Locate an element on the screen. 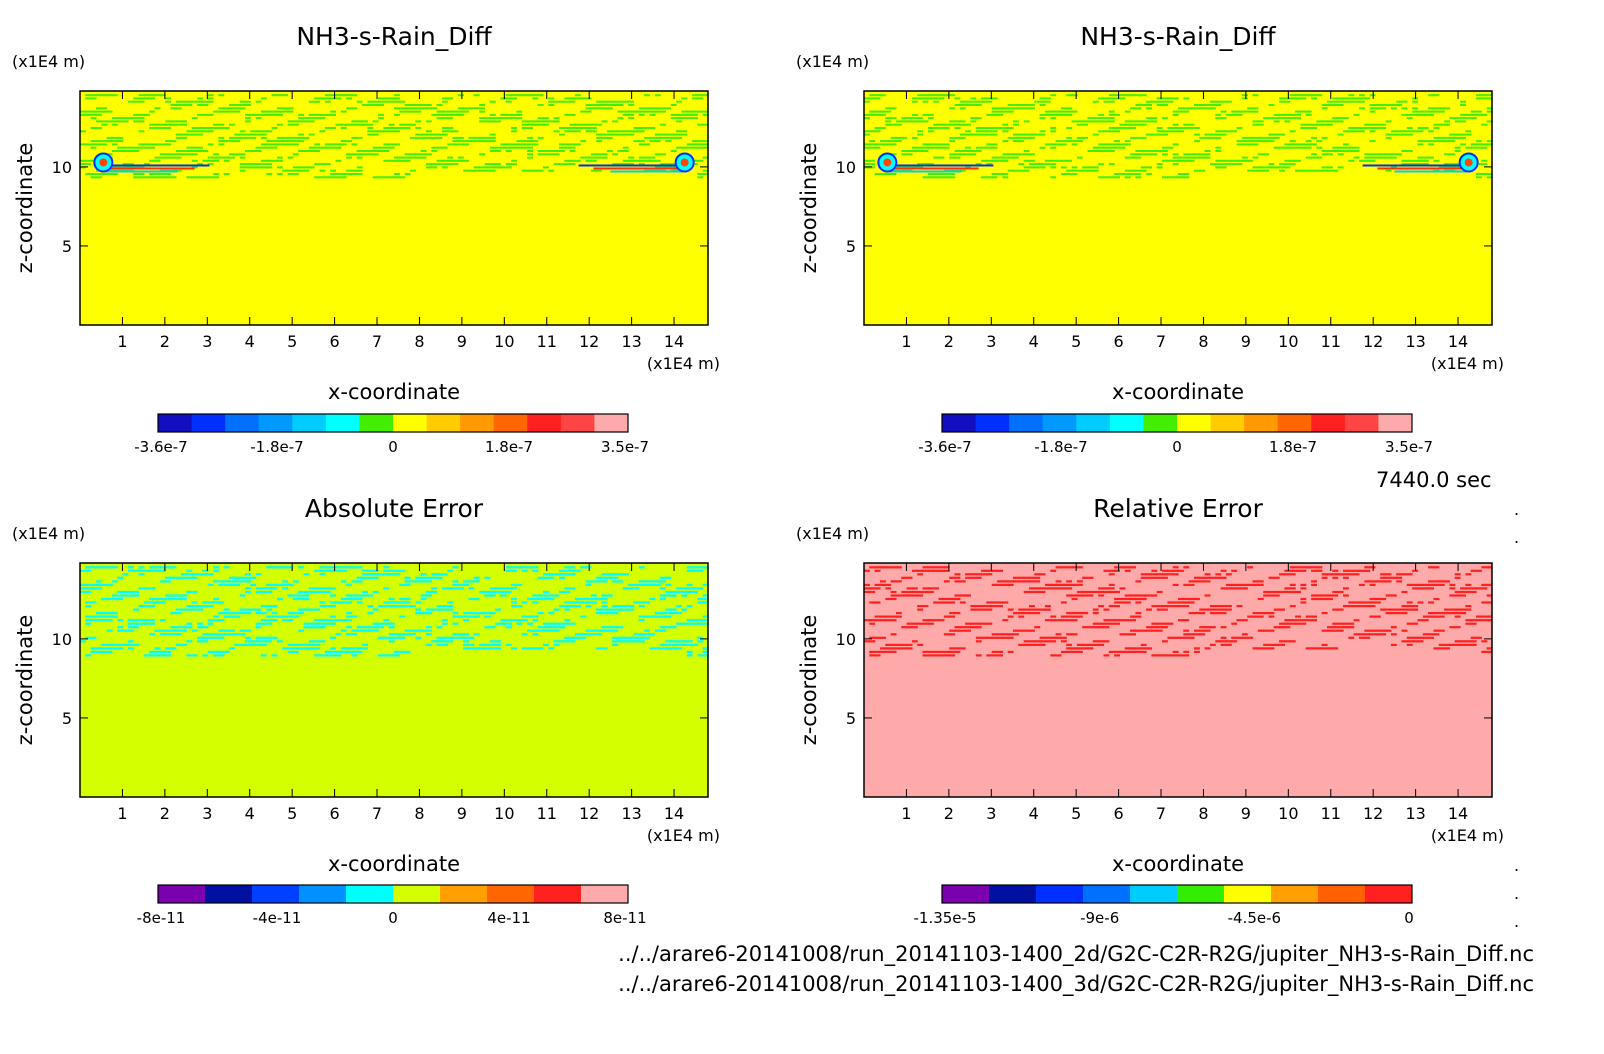 This screenshot has width=1604, height=1054. x-tick-label: 9 is located at coordinates (462, 813).